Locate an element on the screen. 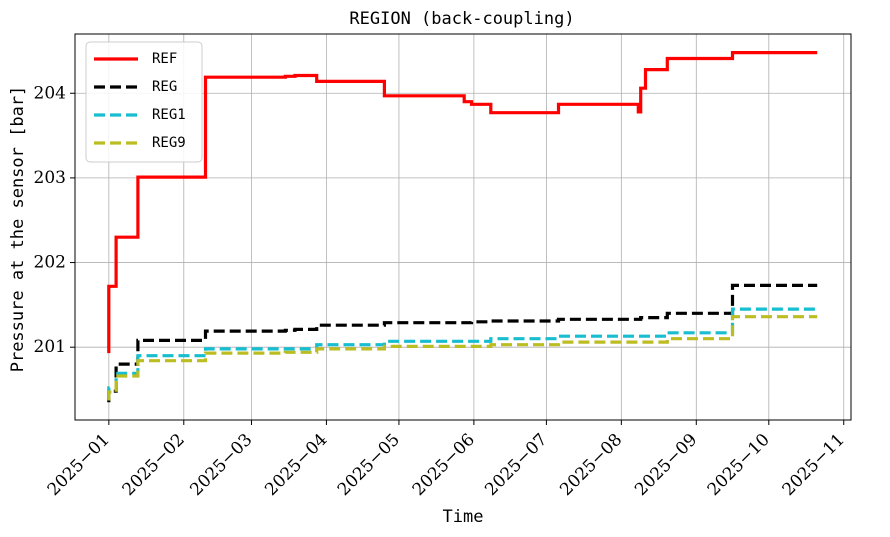 The height and width of the screenshot is (537, 890). y-axis-label: Pressure at the sensor [bar] is located at coordinates (18, 229).